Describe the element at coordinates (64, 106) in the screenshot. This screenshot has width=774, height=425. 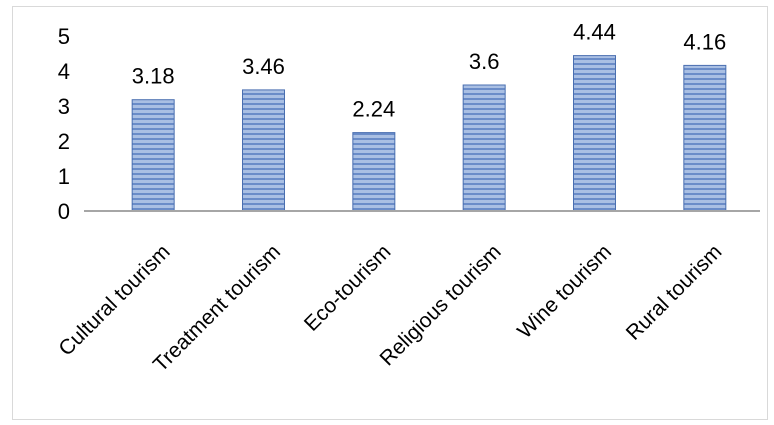
I see `y-tick-label: 3` at that location.